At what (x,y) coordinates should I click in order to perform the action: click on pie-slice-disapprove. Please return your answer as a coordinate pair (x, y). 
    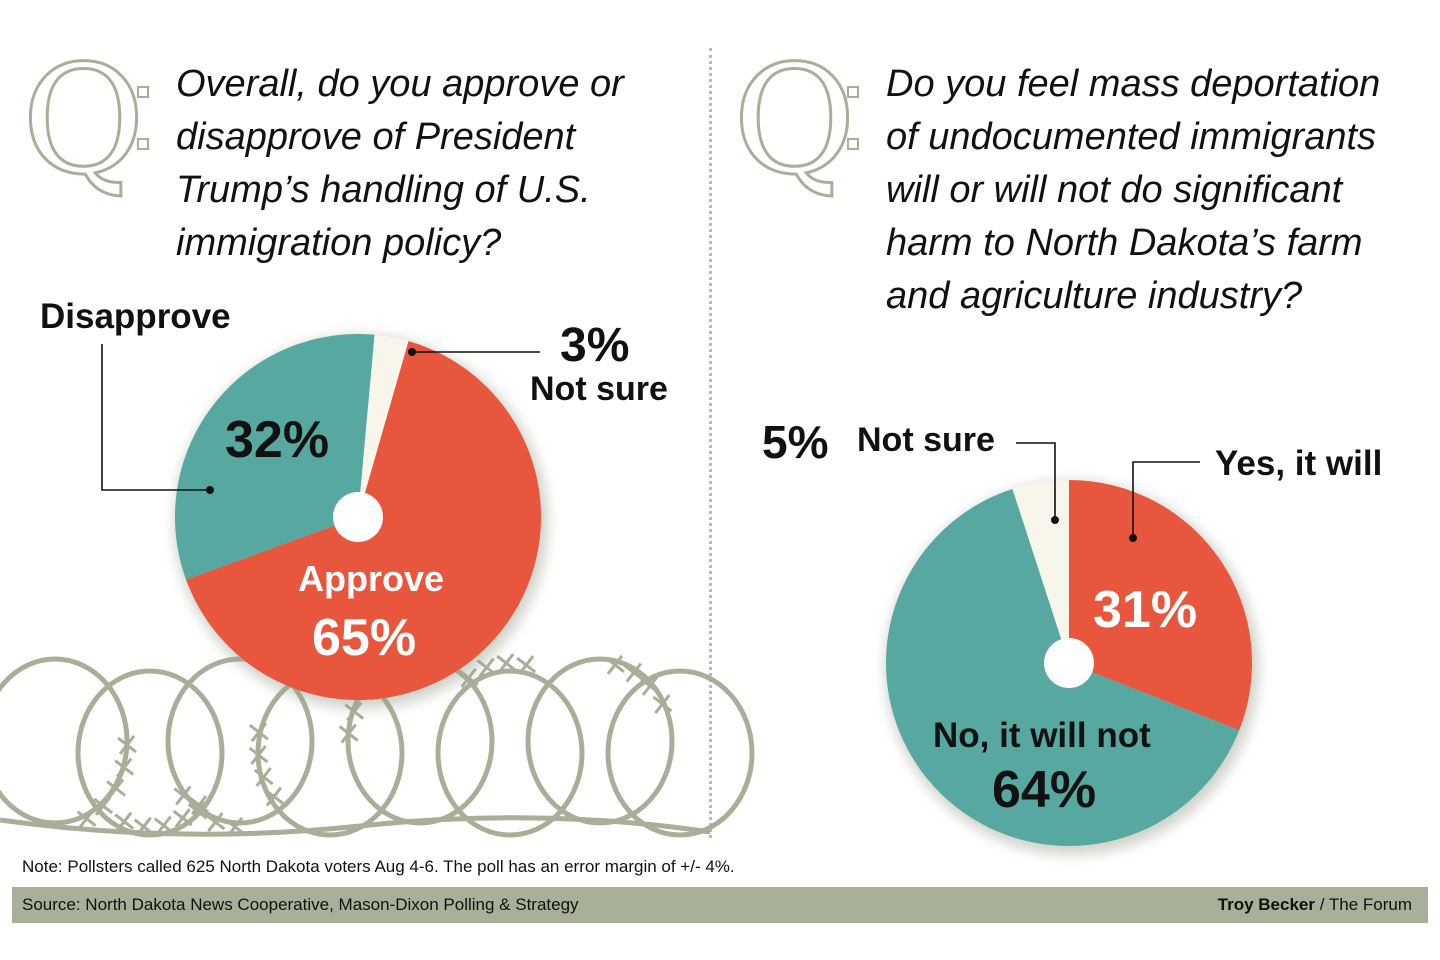
    Looking at the image, I should click on (275, 456).